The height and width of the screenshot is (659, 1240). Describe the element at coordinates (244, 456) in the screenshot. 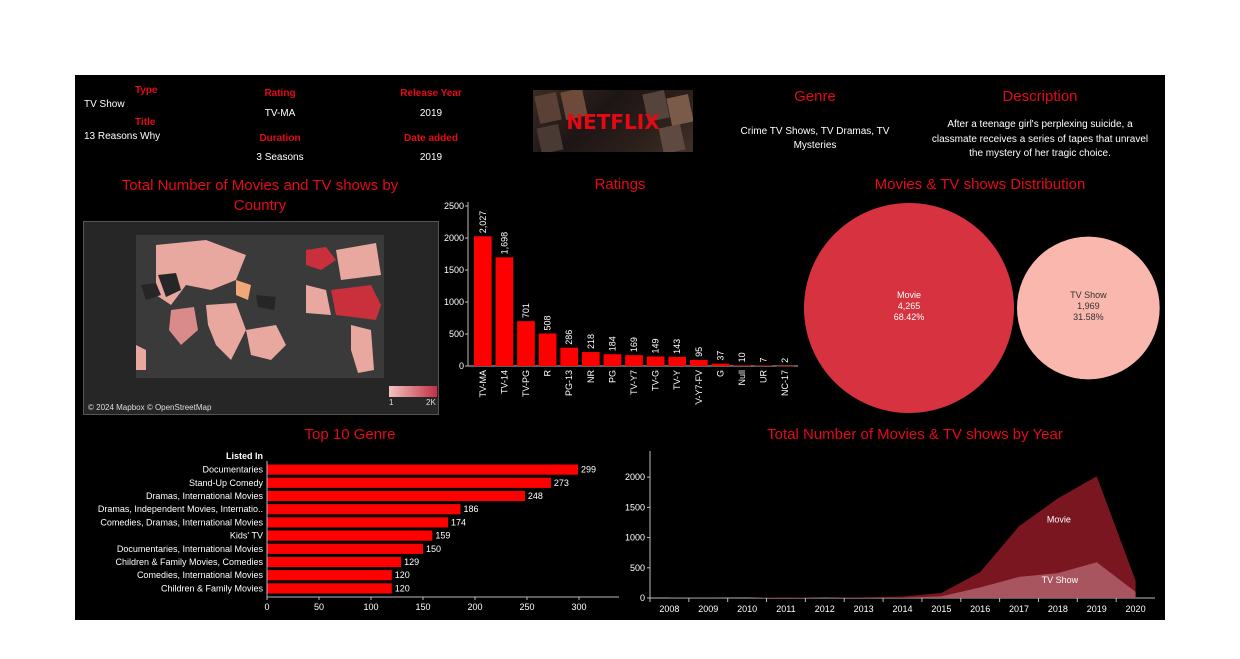

I see `genre-axis-header: Listed In` at that location.